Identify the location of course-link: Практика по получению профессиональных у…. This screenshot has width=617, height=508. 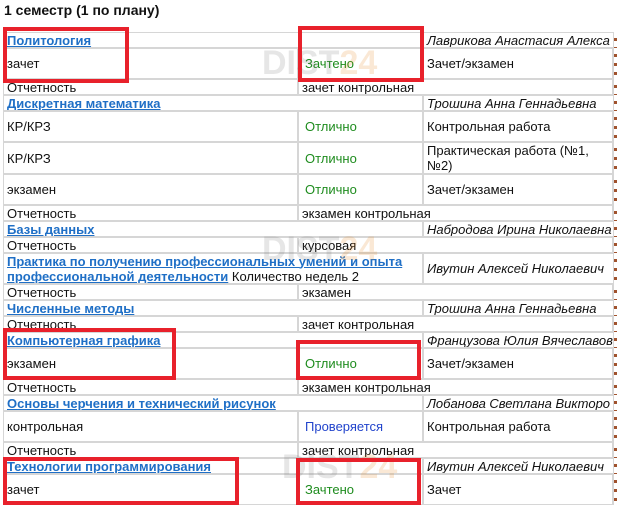
(205, 268).